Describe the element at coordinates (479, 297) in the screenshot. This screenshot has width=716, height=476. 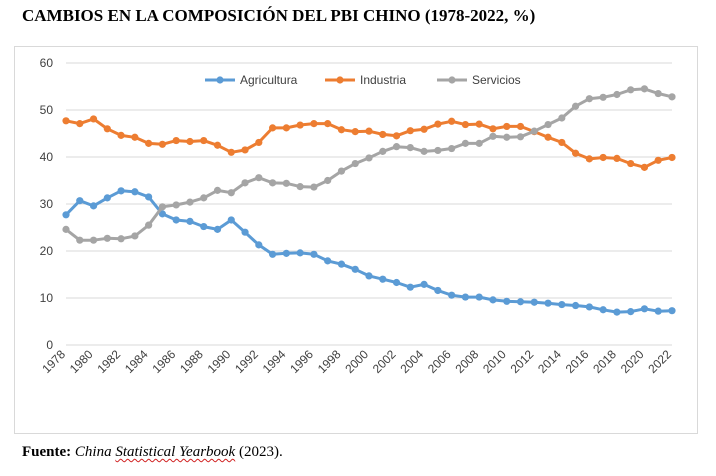
I see `data-point-agricultura-2008` at that location.